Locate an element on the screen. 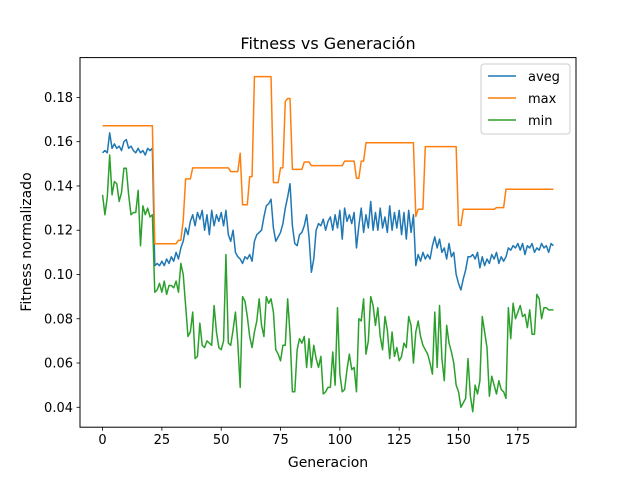 The width and height of the screenshot is (640, 480). x-tick-label: 50 is located at coordinates (221, 440).